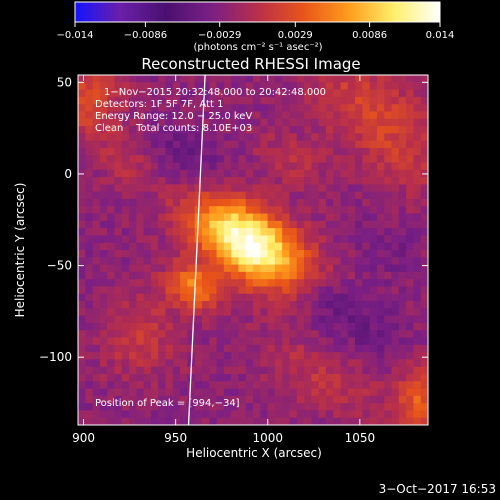 This screenshot has height=500, width=500. Describe the element at coordinates (254, 453) in the screenshot. I see `x-axis-label: Heliocentric X (arcsec)` at that location.